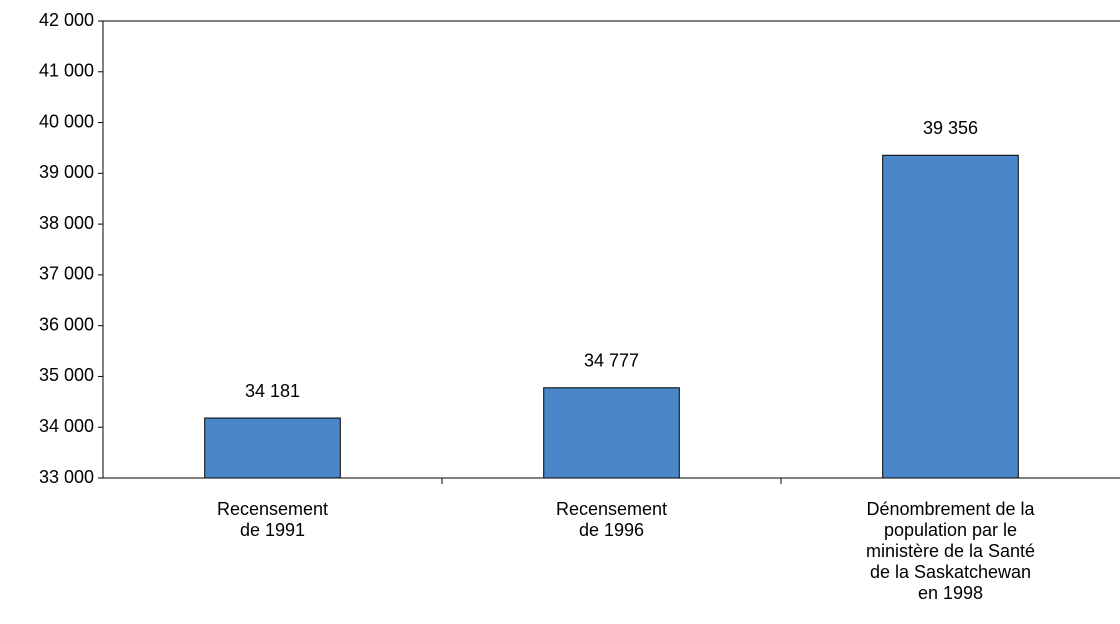 This screenshot has width=1120, height=624. What do you see at coordinates (66, 274) in the screenshot?
I see `y-tick-label: 37 000` at bounding box center [66, 274].